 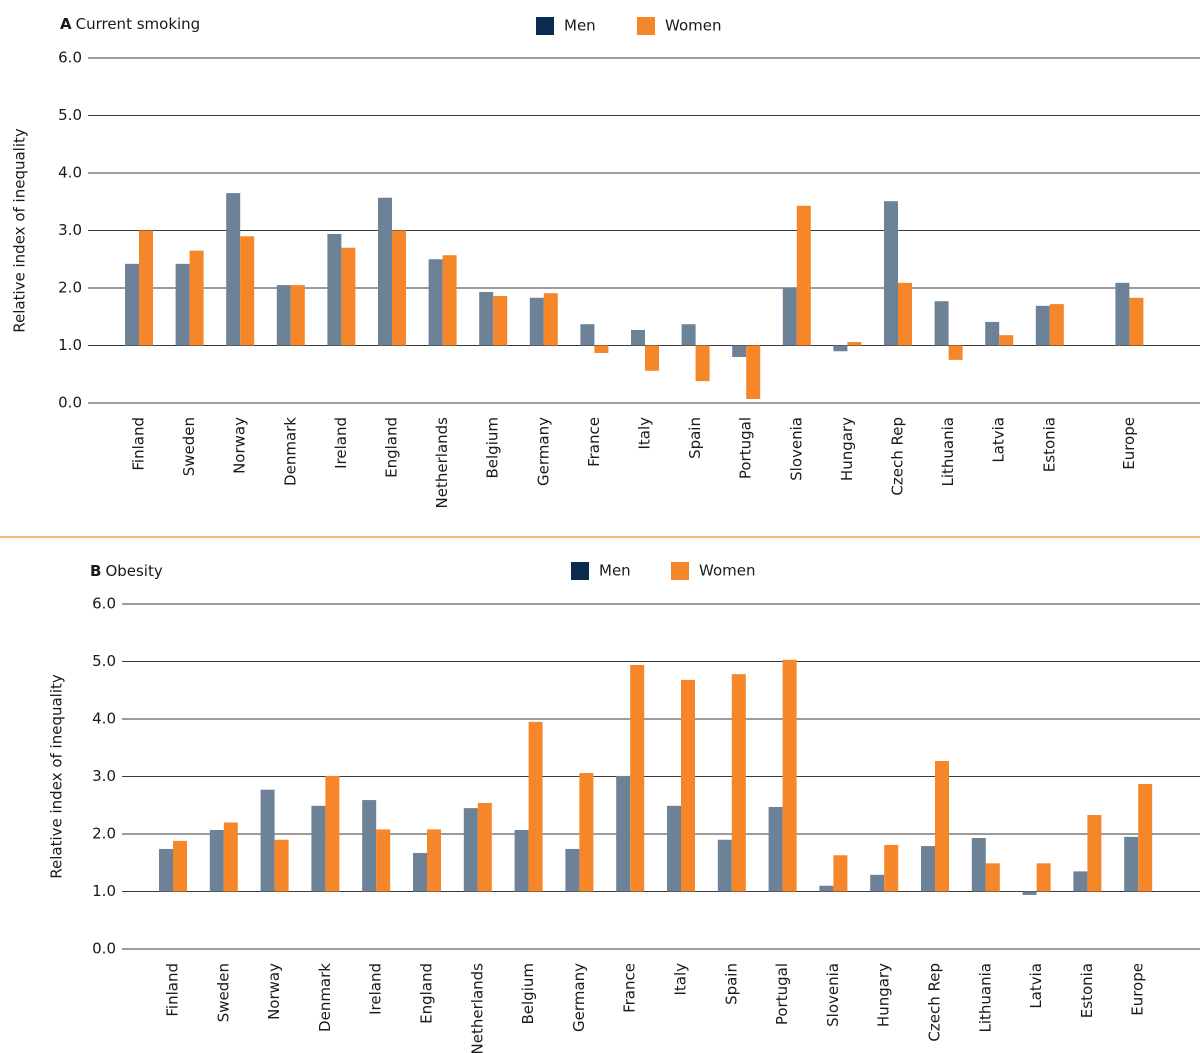 What do you see at coordinates (95, 571) in the screenshot?
I see `panel-letter: B` at bounding box center [95, 571].